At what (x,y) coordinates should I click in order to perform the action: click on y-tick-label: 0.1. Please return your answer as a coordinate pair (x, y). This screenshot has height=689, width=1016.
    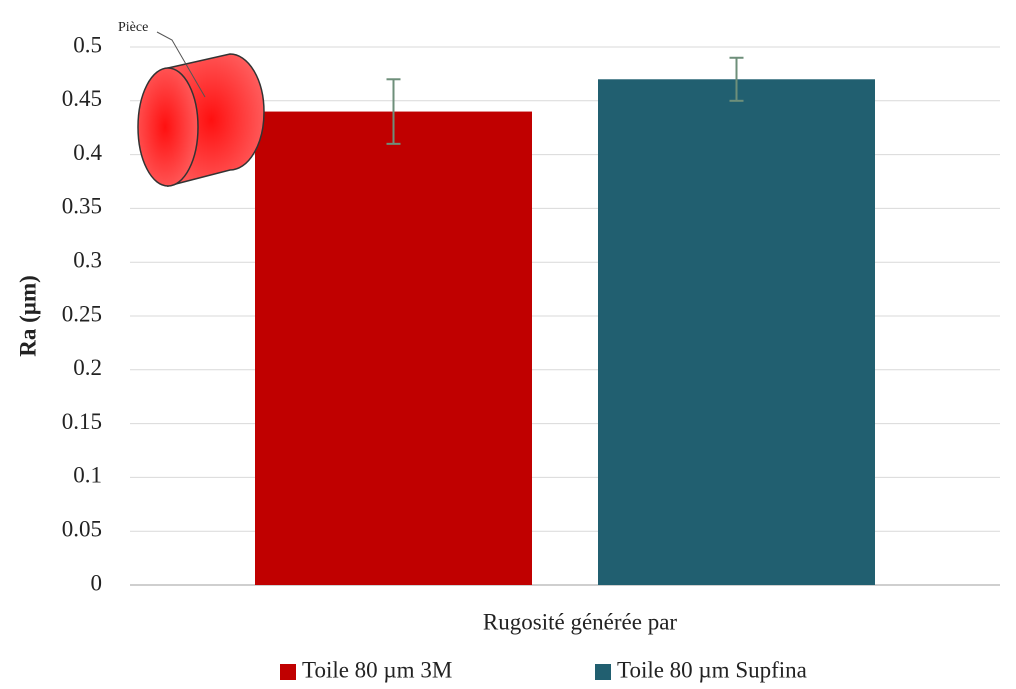
    Looking at the image, I should click on (87, 475).